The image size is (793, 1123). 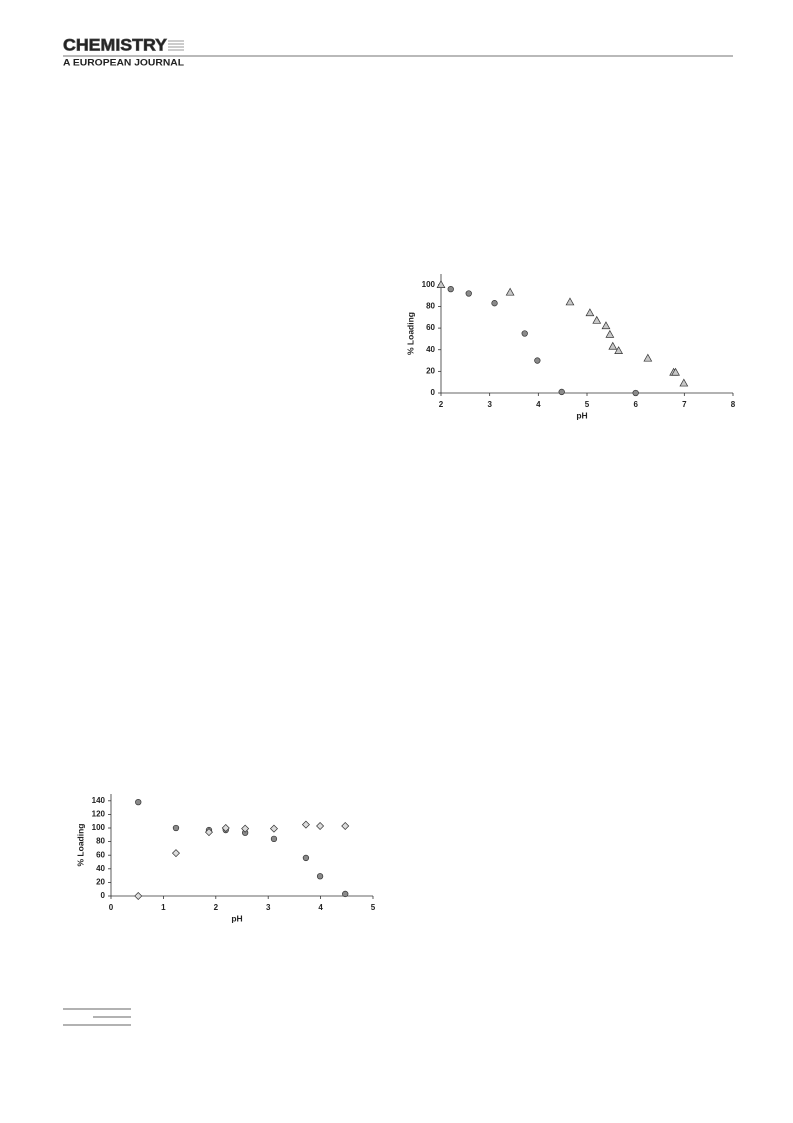 What do you see at coordinates (99, 814) in the screenshot?
I see `y-tick-label: 120` at bounding box center [99, 814].